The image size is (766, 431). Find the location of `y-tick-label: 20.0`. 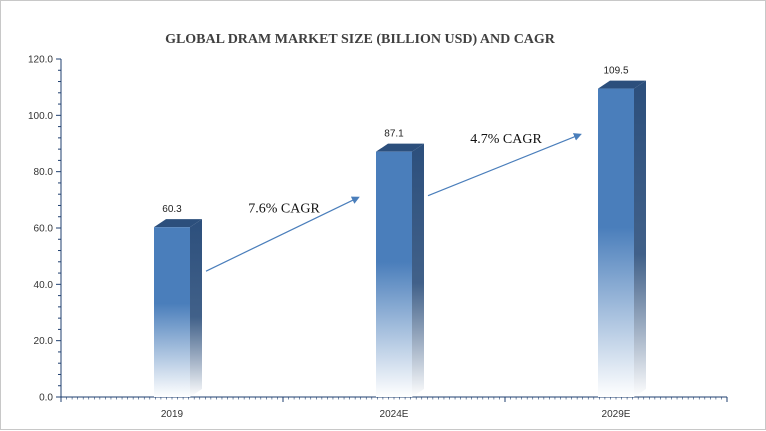

y-tick-label: 20.0 is located at coordinates (44, 341).